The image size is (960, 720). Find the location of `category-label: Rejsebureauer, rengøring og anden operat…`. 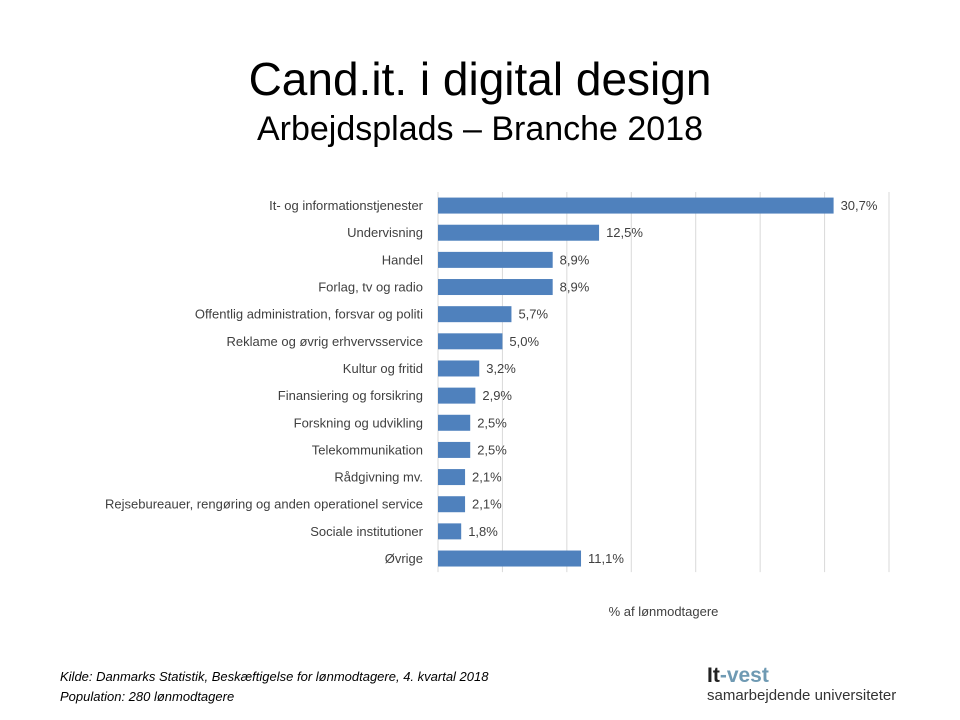

category-label: Rejsebureauer, rengøring og anden operat… is located at coordinates (264, 504).